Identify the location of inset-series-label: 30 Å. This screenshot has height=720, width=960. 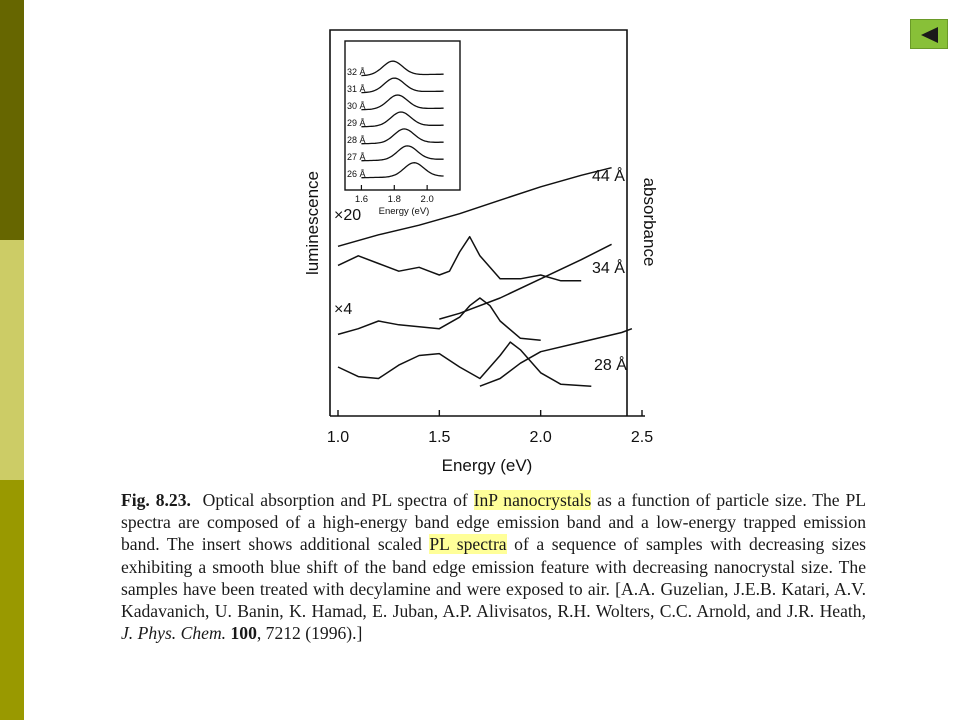
(356, 106).